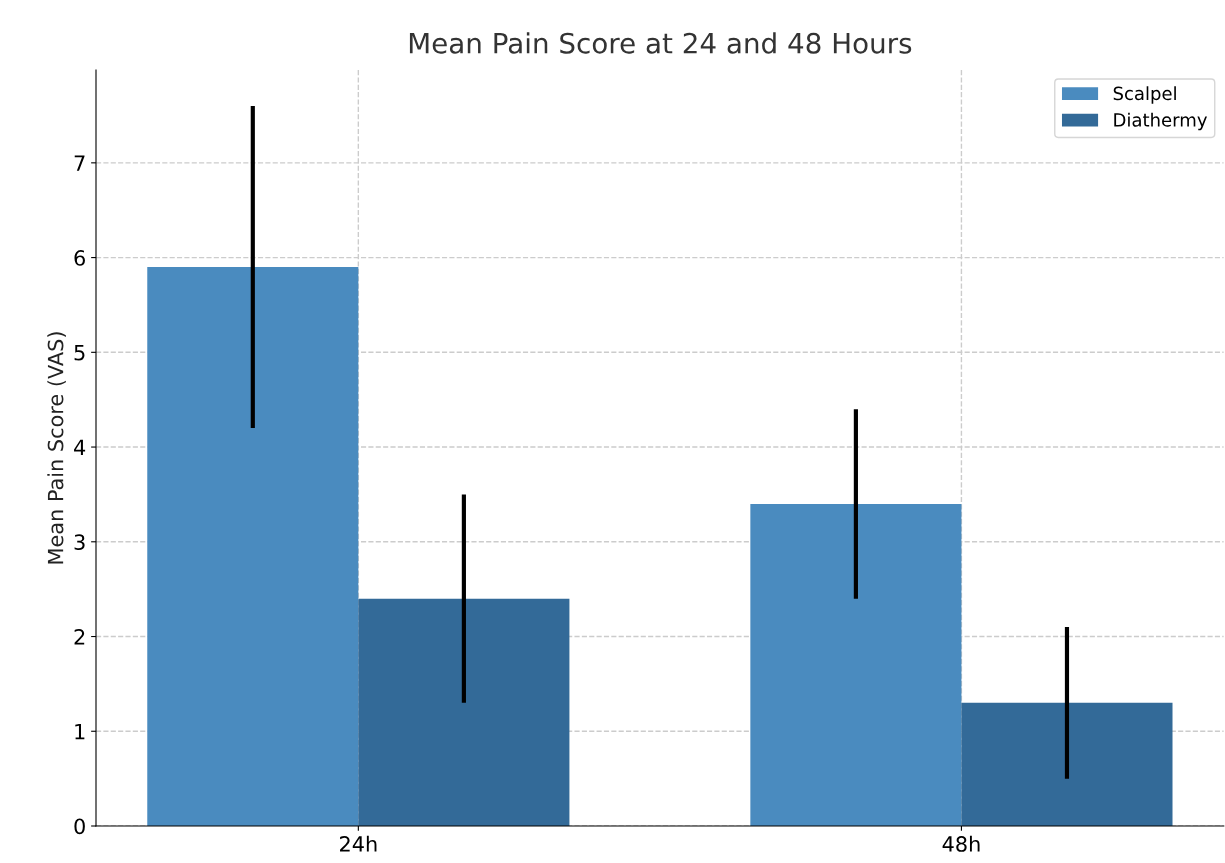 This screenshot has width=1225, height=863. I want to click on y-tick-label: 0, so click(79, 826).